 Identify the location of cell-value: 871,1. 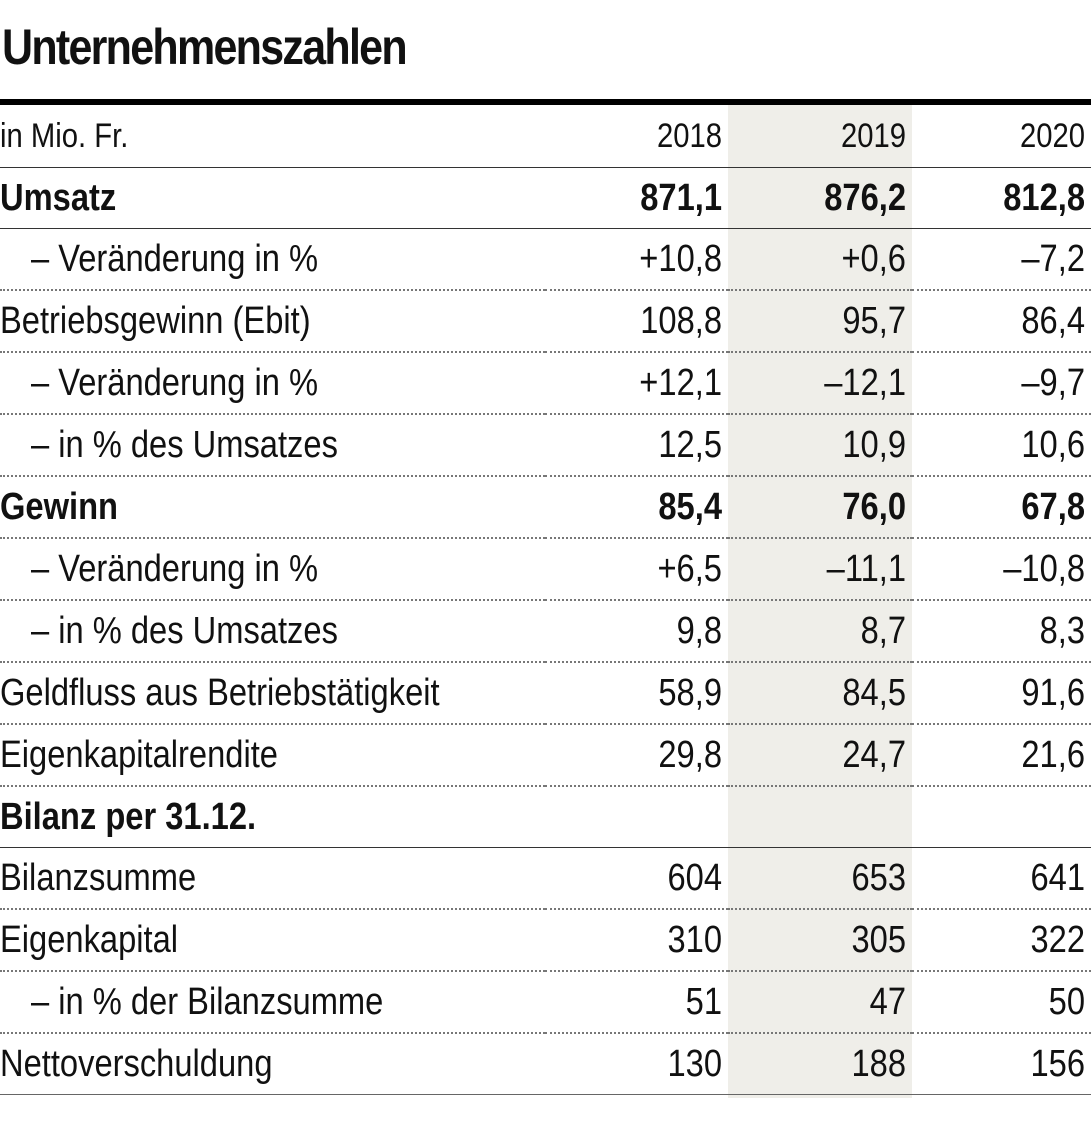
(636, 198).